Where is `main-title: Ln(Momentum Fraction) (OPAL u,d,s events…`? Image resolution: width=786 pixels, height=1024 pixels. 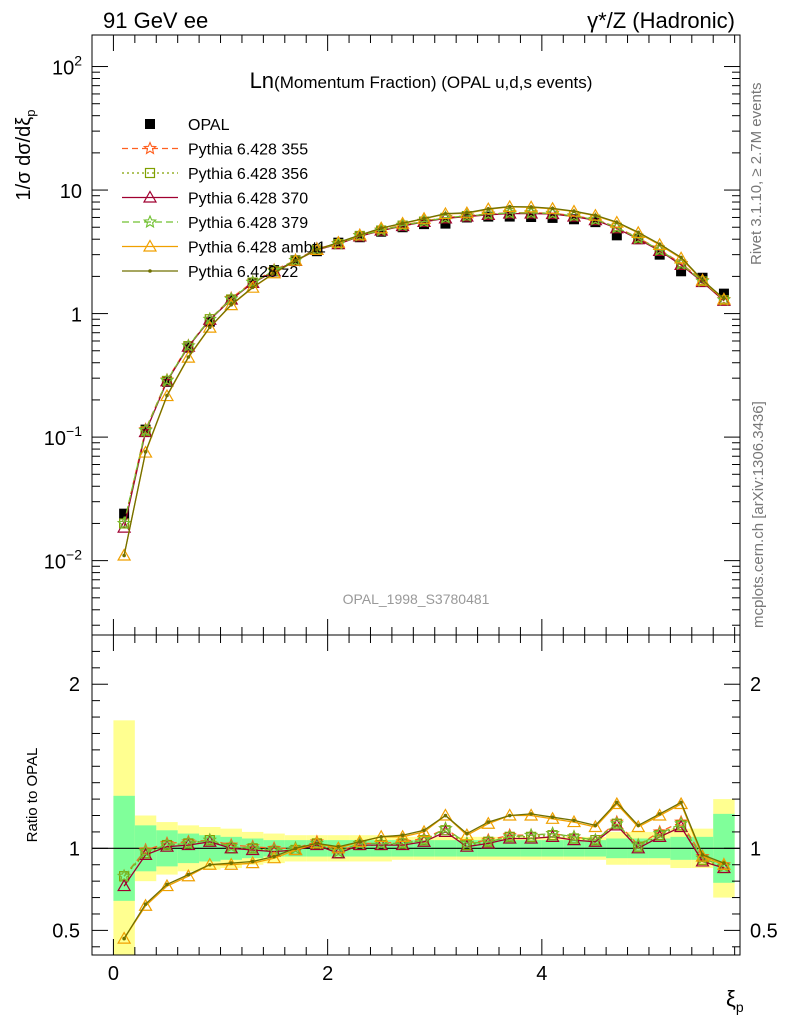
main-title: Ln(Momentum Fraction) (OPAL u,d,s events… is located at coordinates (421, 80).